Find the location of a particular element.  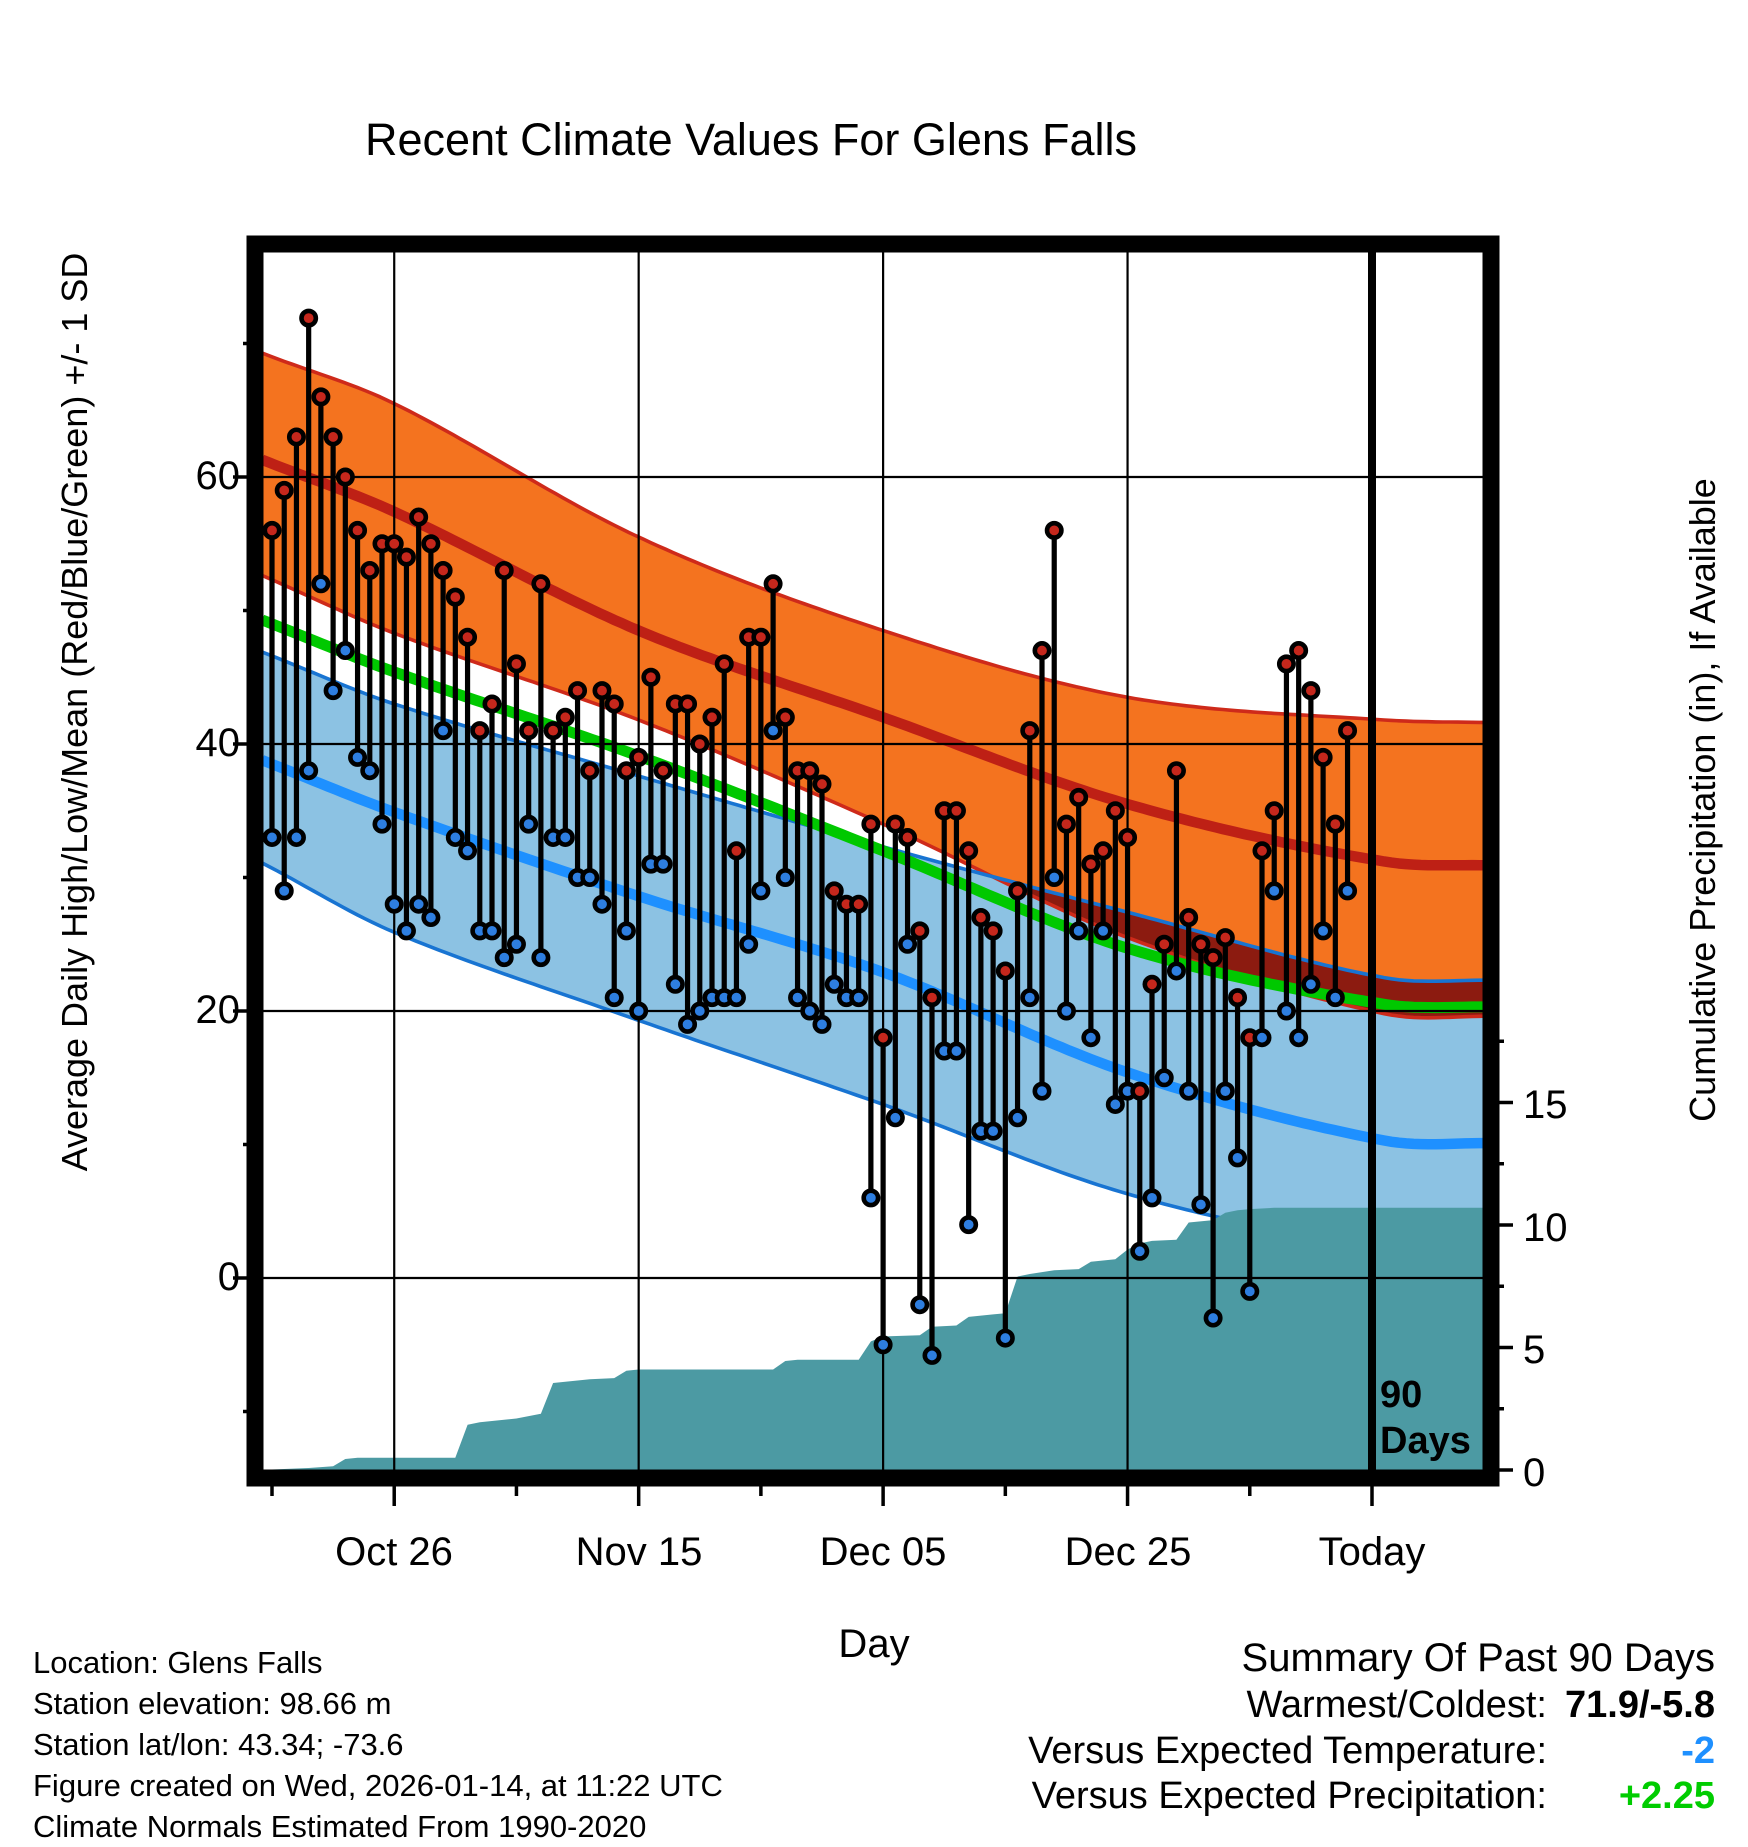

temp-tick-40: 40 is located at coordinates (218, 743).